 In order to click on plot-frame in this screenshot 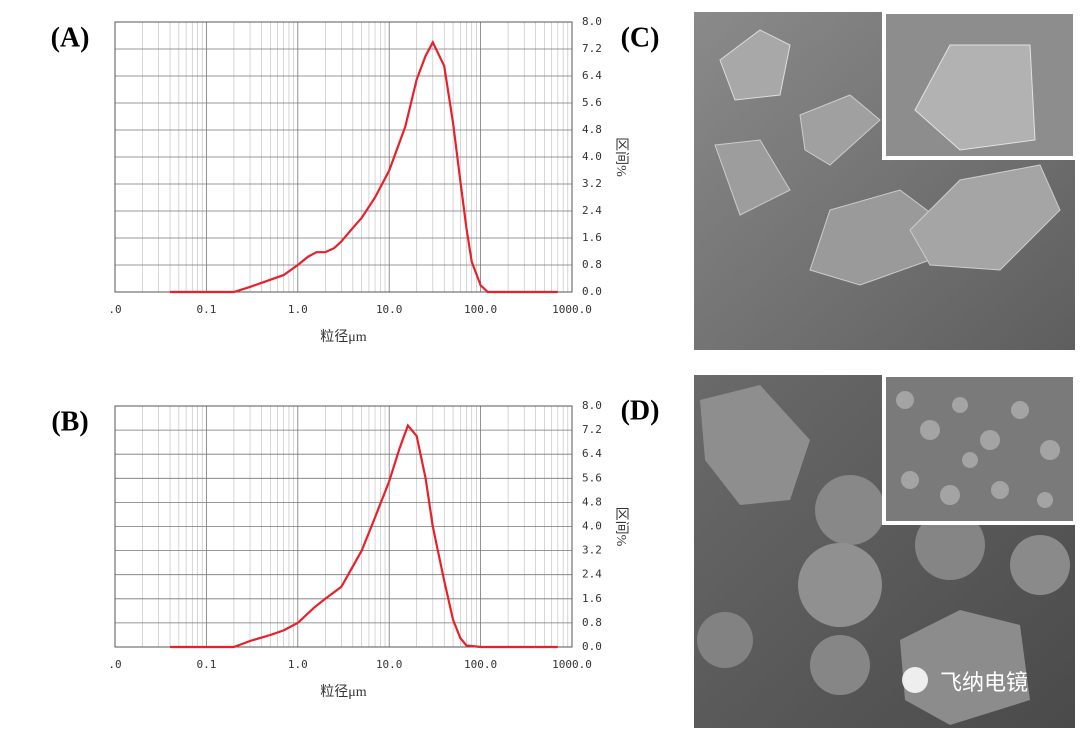, I will do `click(343, 526)`.